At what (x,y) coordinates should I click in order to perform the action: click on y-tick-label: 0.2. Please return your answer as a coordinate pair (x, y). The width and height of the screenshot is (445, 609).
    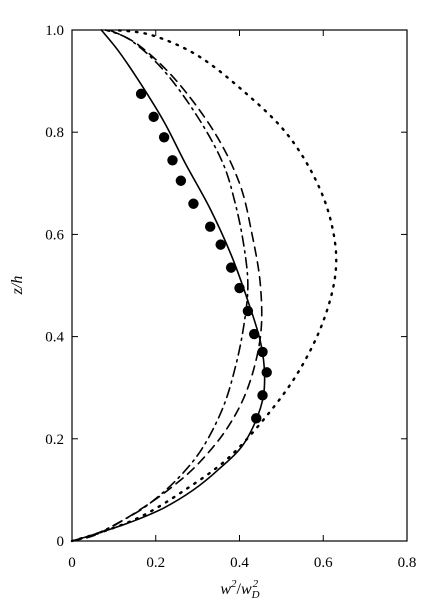
    Looking at the image, I should click on (54, 440).